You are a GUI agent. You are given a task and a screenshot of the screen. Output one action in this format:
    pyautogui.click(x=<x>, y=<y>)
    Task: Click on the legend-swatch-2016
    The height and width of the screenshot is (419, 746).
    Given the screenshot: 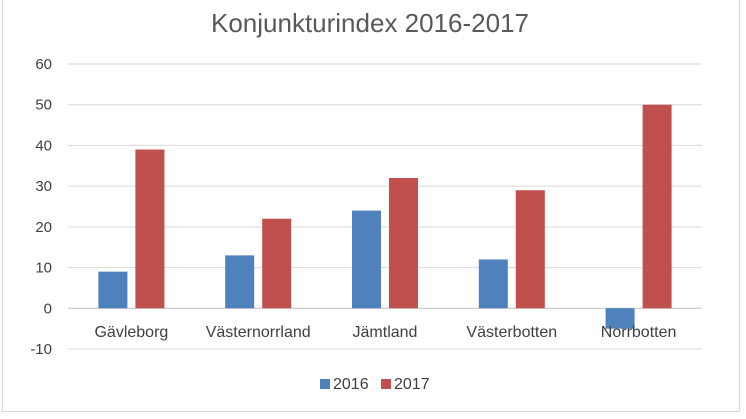 What is the action you would take?
    pyautogui.click(x=325, y=384)
    